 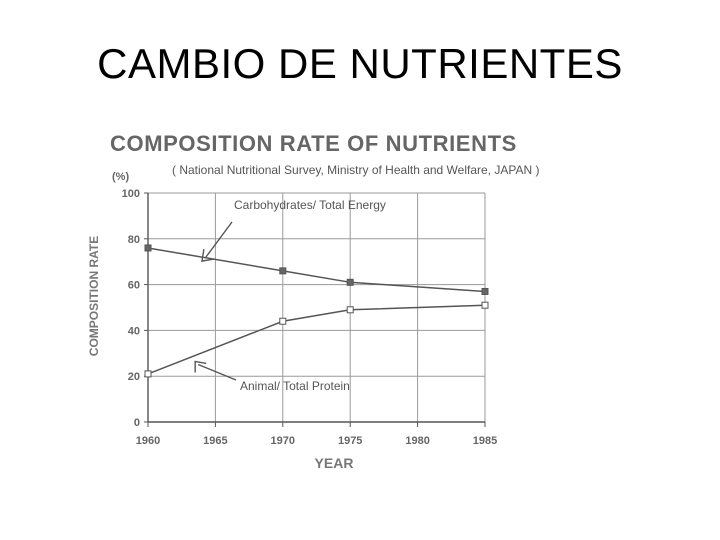 I want to click on series-group, so click(x=316, y=311).